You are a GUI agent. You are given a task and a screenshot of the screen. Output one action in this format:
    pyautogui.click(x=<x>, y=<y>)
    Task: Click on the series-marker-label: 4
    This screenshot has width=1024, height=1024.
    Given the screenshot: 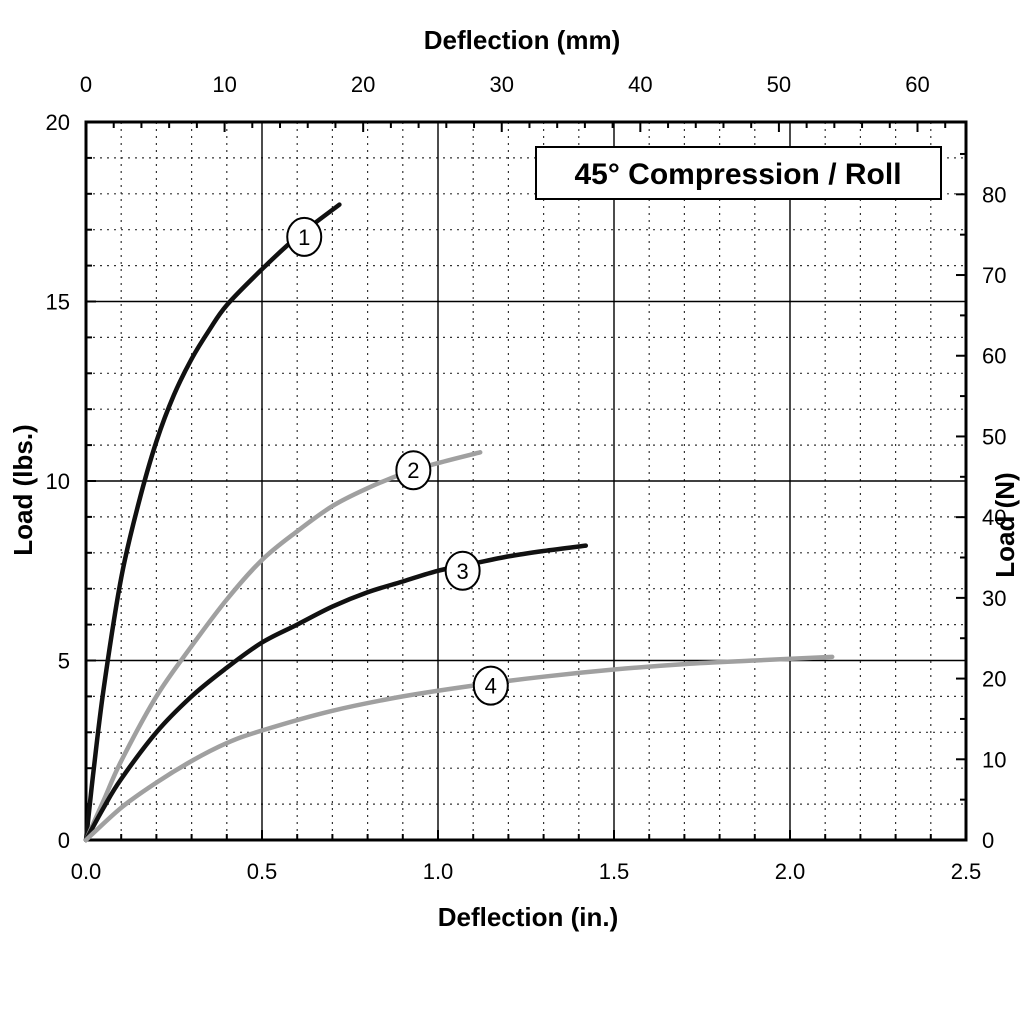 What is the action you would take?
    pyautogui.click(x=491, y=686)
    